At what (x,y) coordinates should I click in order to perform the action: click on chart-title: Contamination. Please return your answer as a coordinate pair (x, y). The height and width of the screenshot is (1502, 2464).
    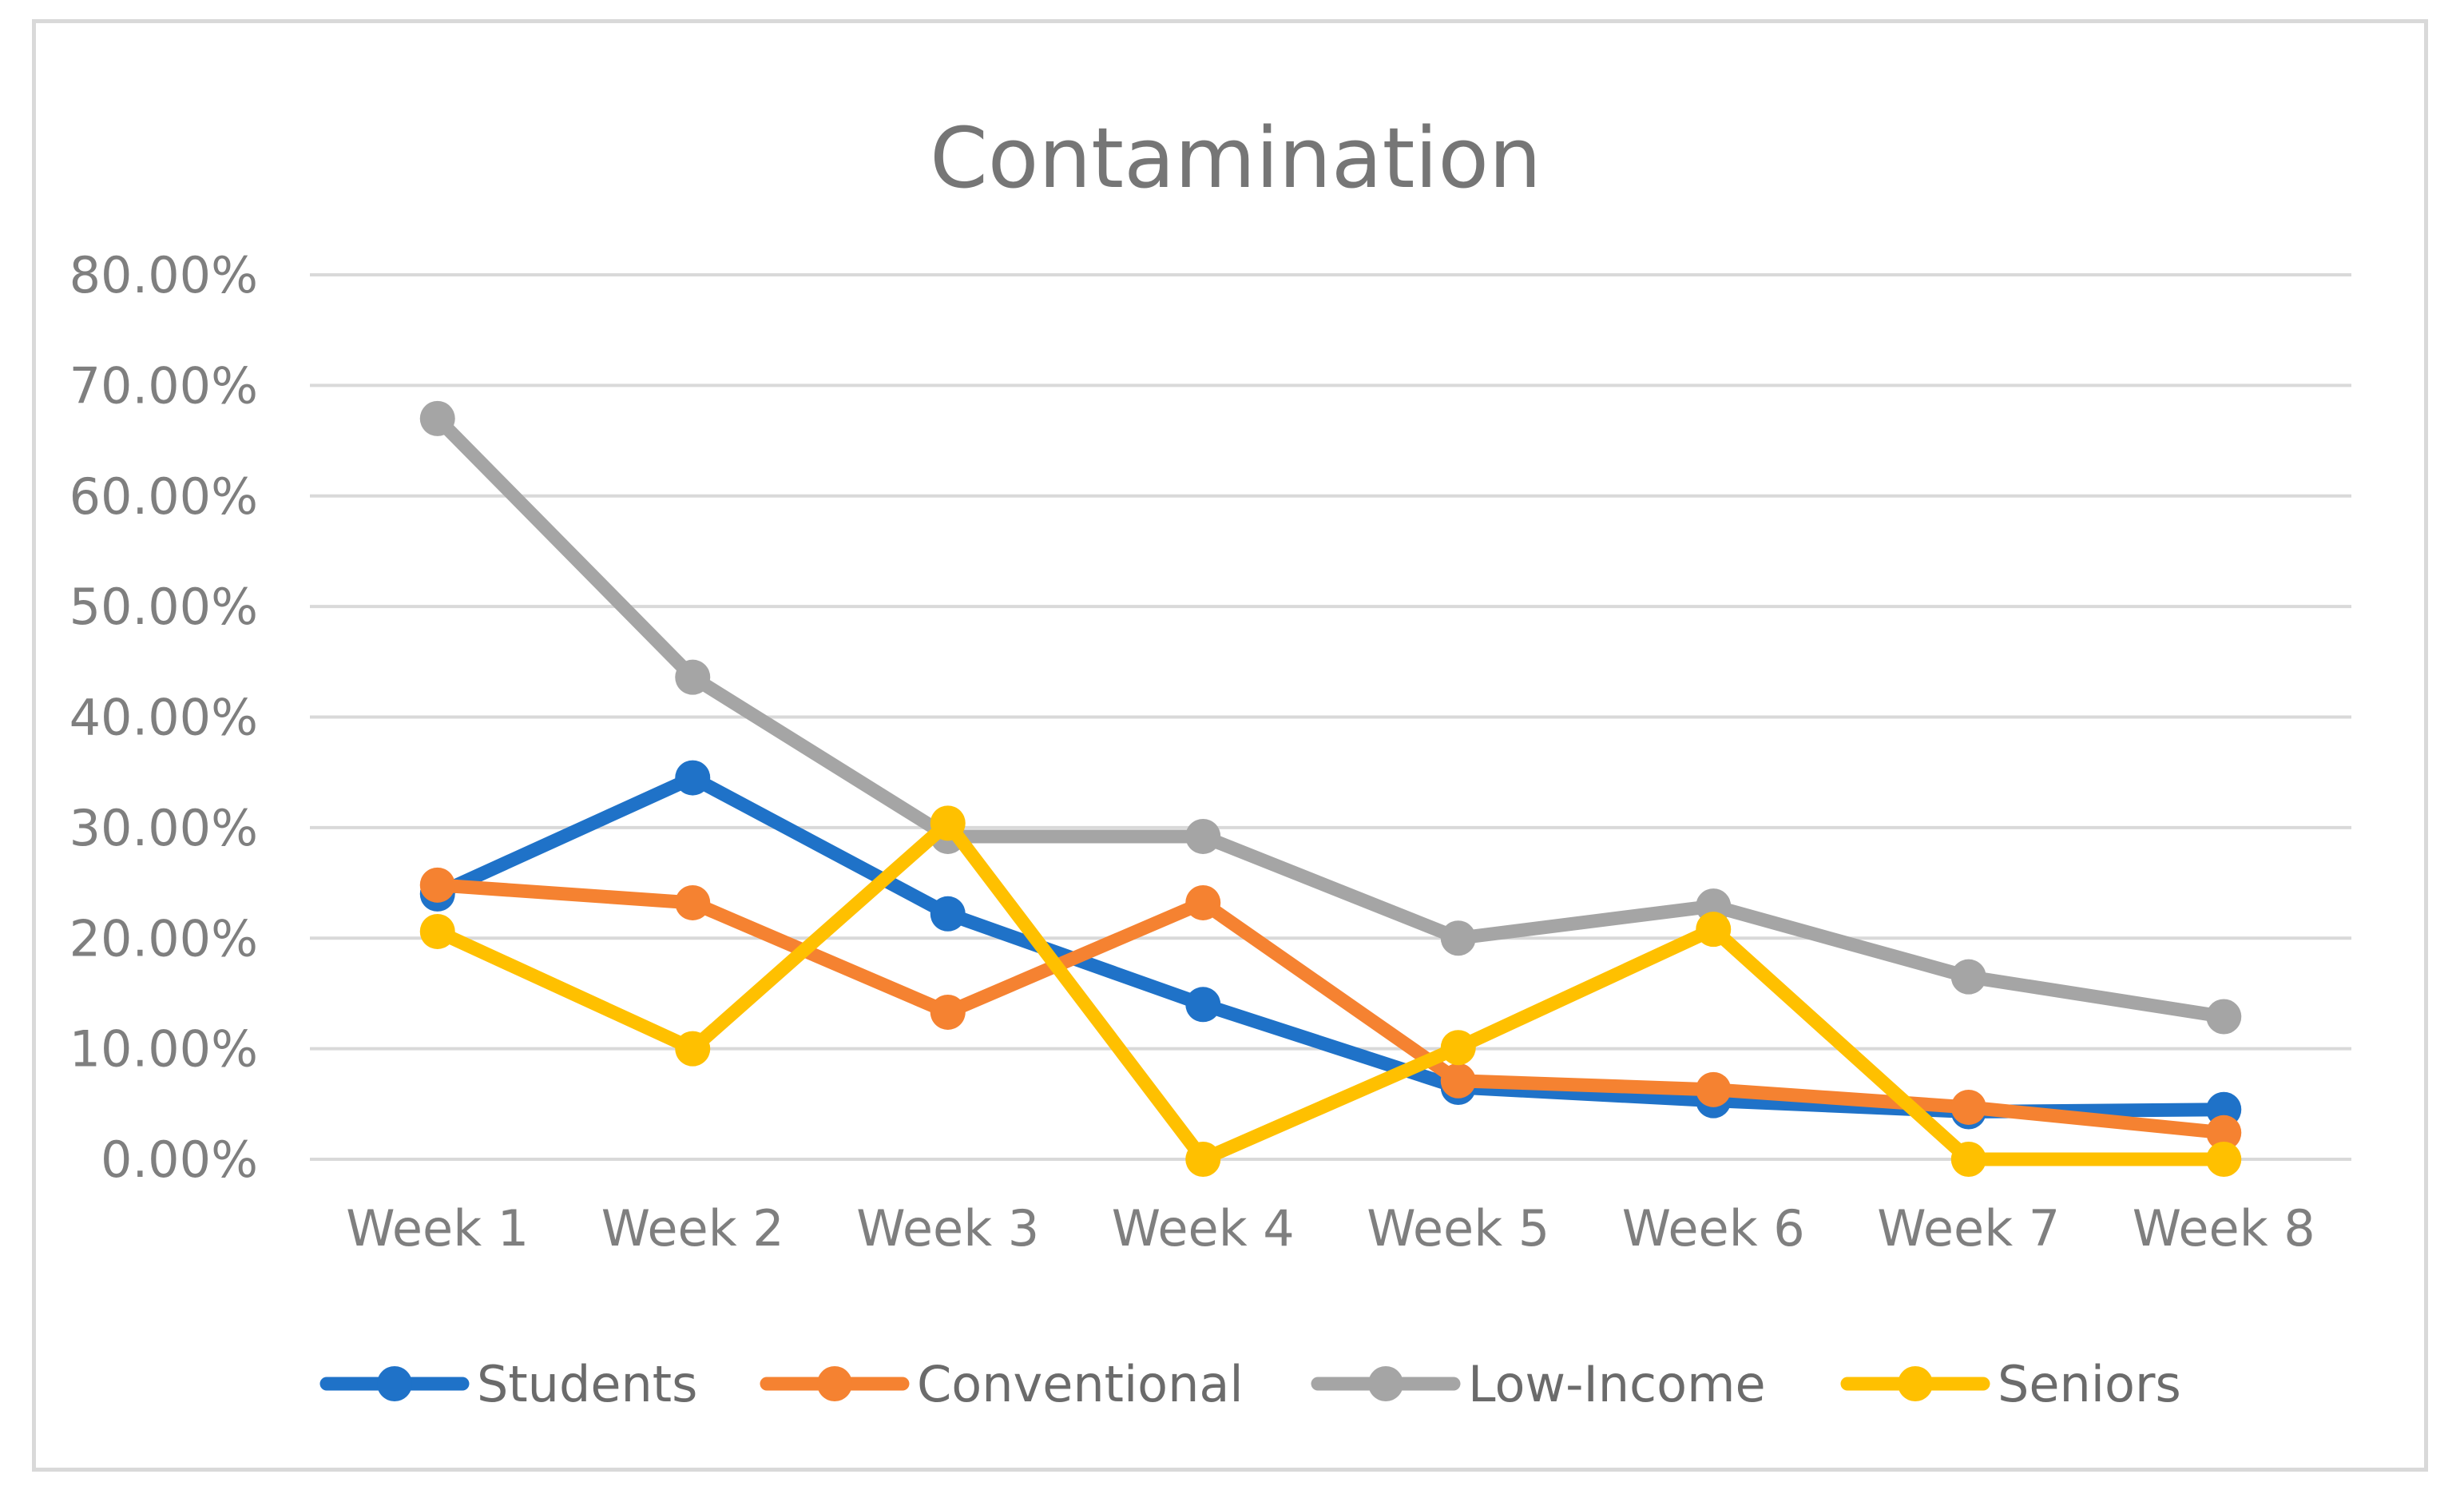
    Looking at the image, I should click on (1235, 158).